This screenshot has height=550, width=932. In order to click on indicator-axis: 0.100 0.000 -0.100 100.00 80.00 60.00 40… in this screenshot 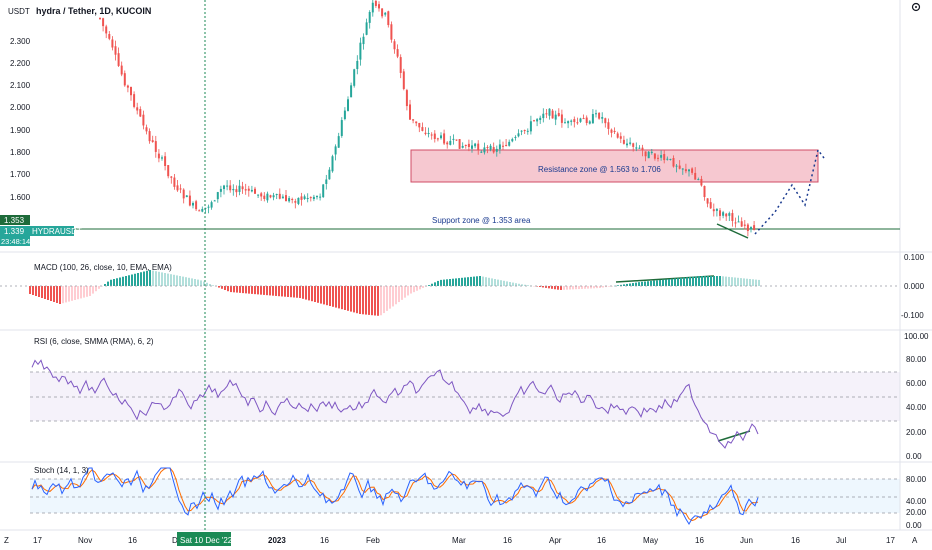, I will do `click(915, 391)`.